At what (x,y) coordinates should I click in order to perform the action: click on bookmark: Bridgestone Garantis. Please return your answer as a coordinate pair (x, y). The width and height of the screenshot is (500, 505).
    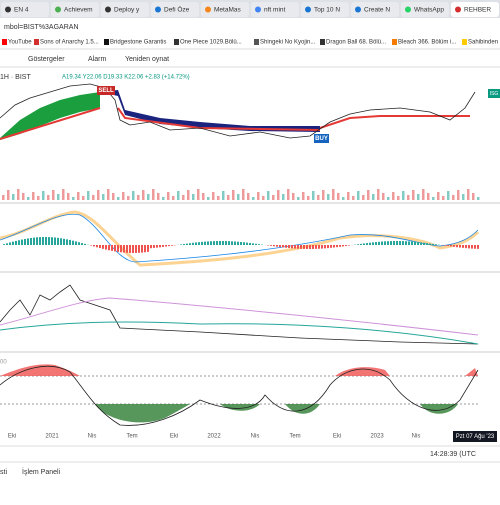
    Looking at the image, I should click on (138, 43).